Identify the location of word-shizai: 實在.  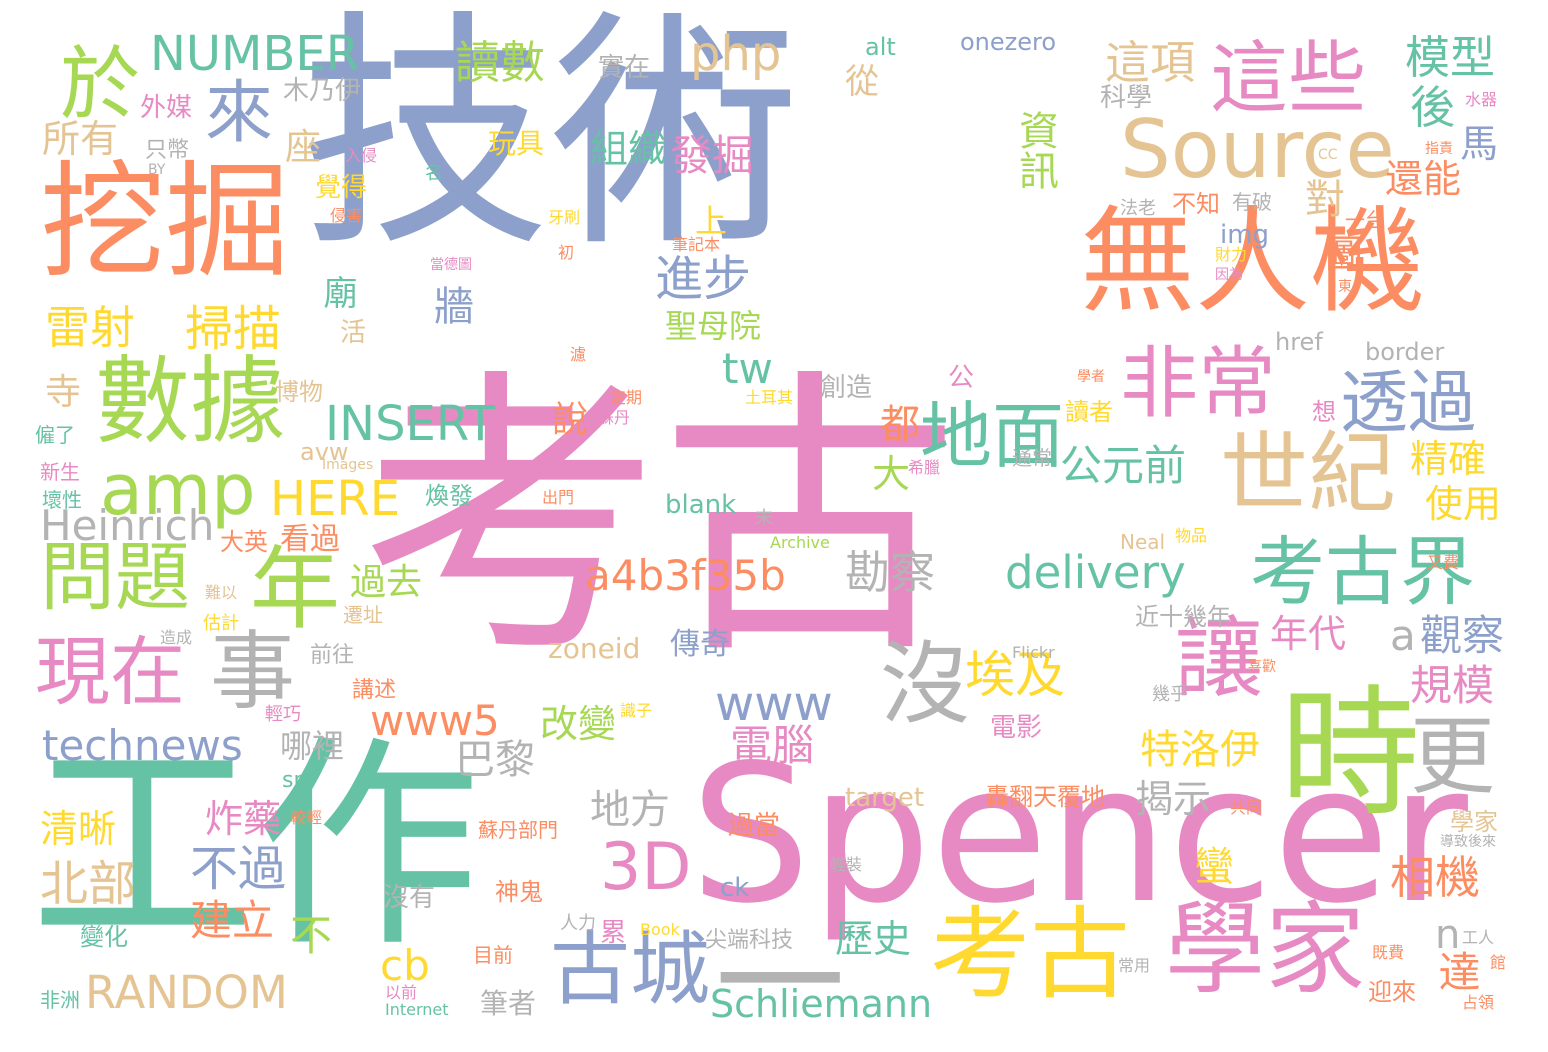
(624, 68).